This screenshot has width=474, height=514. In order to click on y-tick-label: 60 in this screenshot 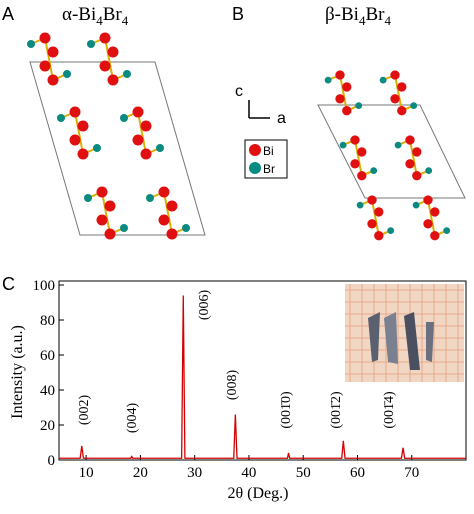, I will do `click(47, 356)`.